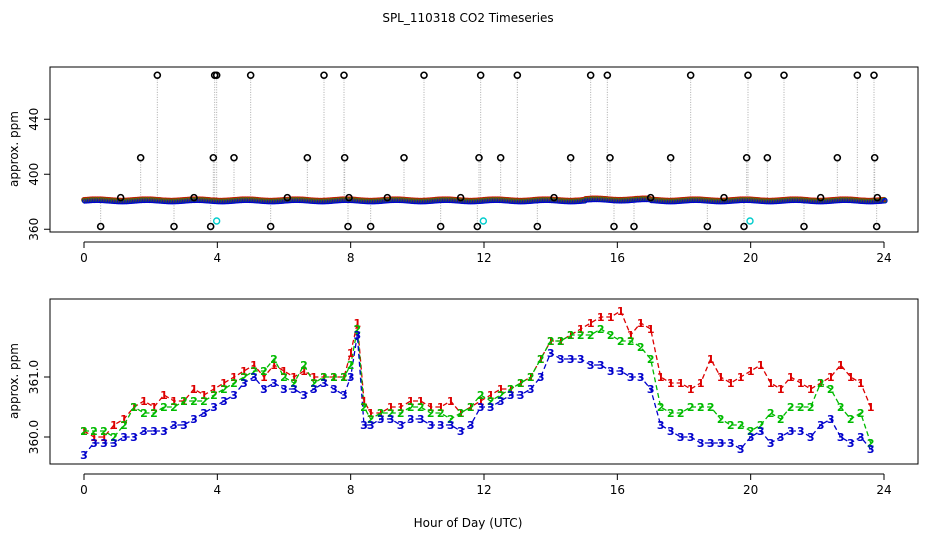 The width and height of the screenshot is (936, 540). Describe the element at coordinates (883, 490) in the screenshot. I see `bottom-x-tick-label: 24` at that location.